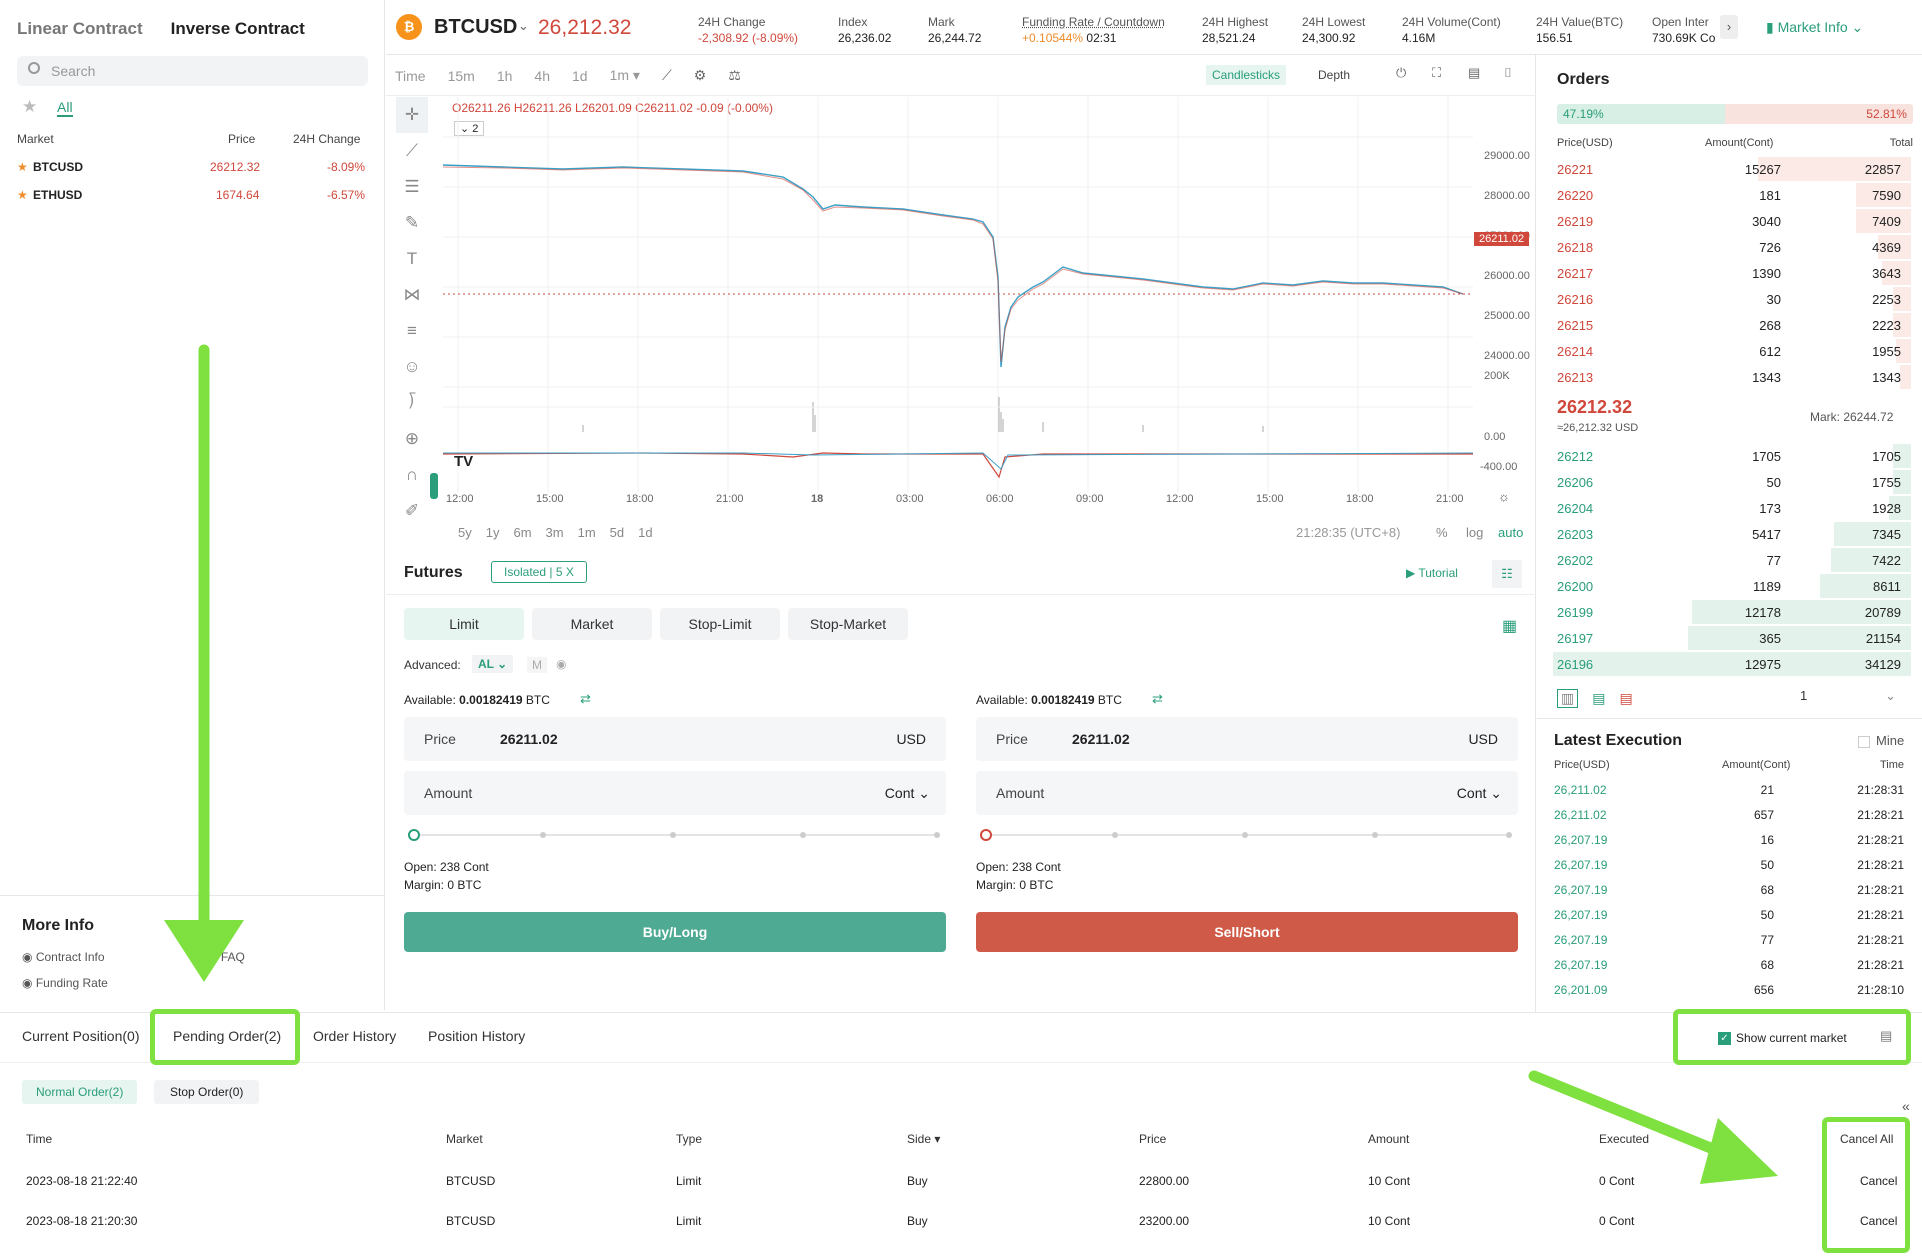 This screenshot has width=1922, height=1260. Describe the element at coordinates (412, 258) in the screenshot. I see `text-icon: T` at that location.